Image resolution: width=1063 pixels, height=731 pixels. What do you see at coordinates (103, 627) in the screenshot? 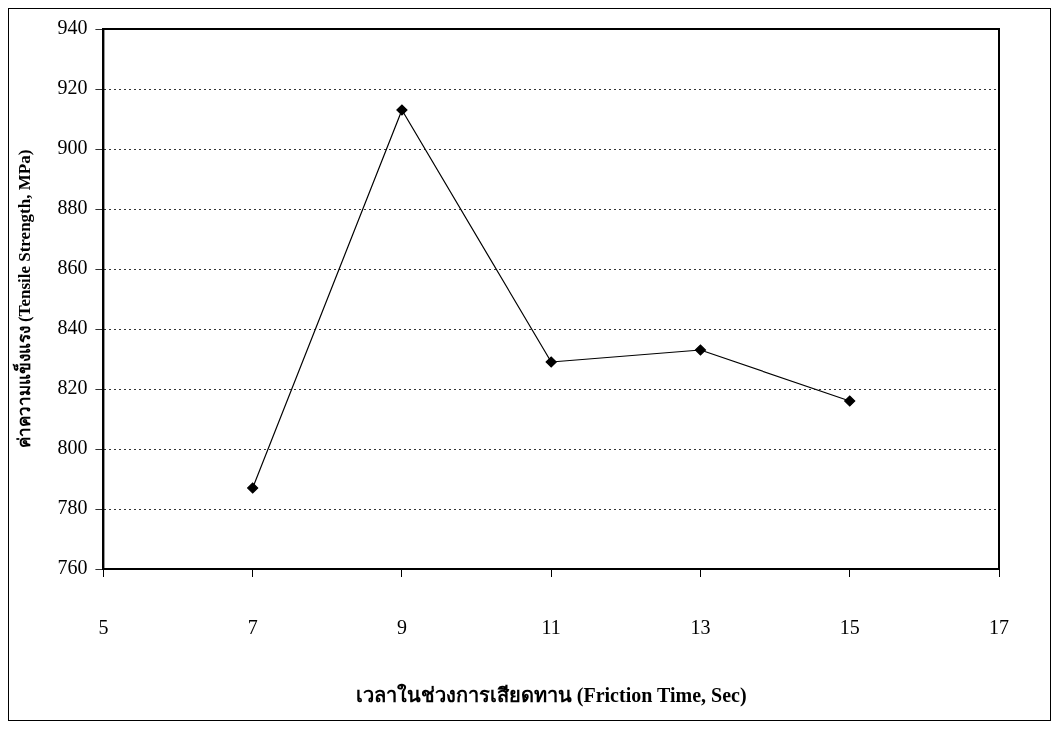
I see `x-tick-label: 5` at bounding box center [103, 627].